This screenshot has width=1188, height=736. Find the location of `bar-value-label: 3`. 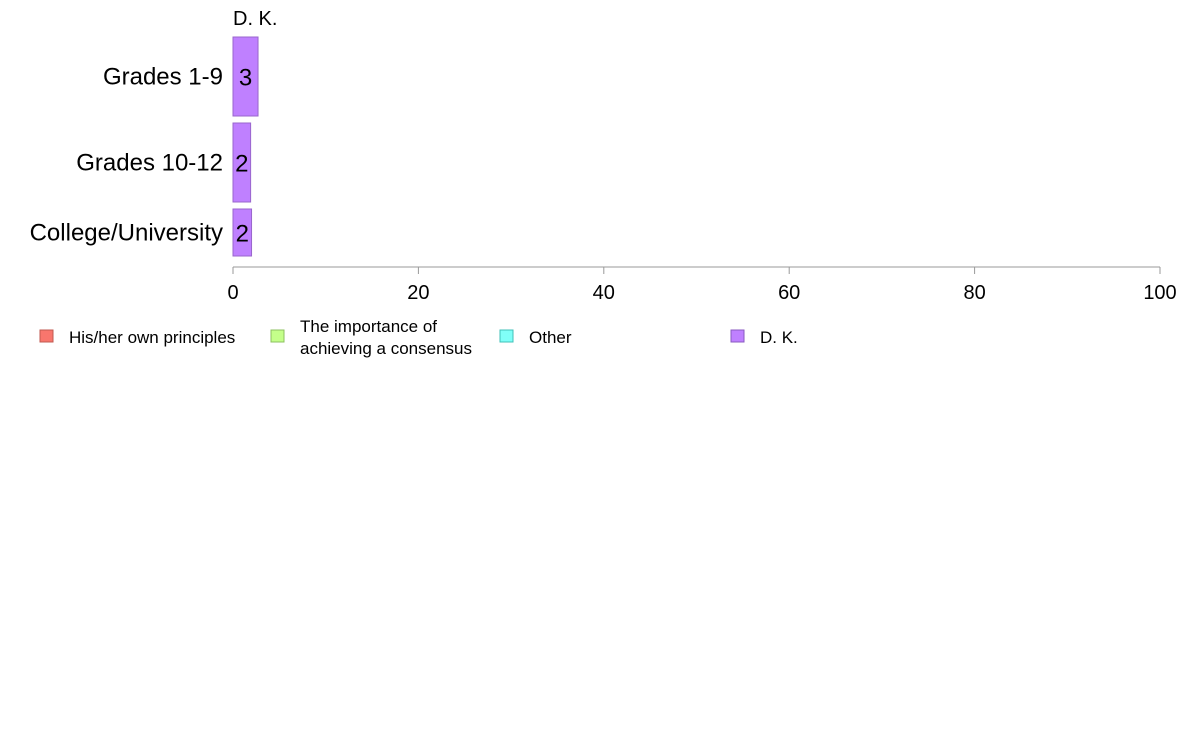

bar-value-label: 3 is located at coordinates (245, 78).